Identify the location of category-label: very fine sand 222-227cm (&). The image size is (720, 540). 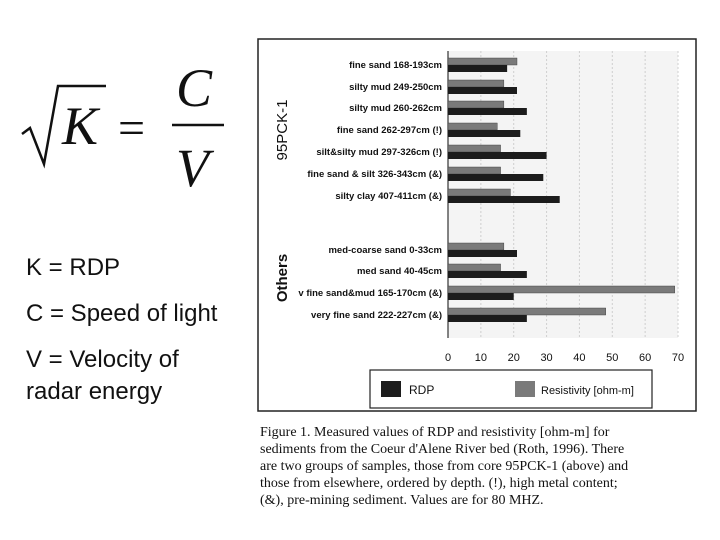
(376, 315).